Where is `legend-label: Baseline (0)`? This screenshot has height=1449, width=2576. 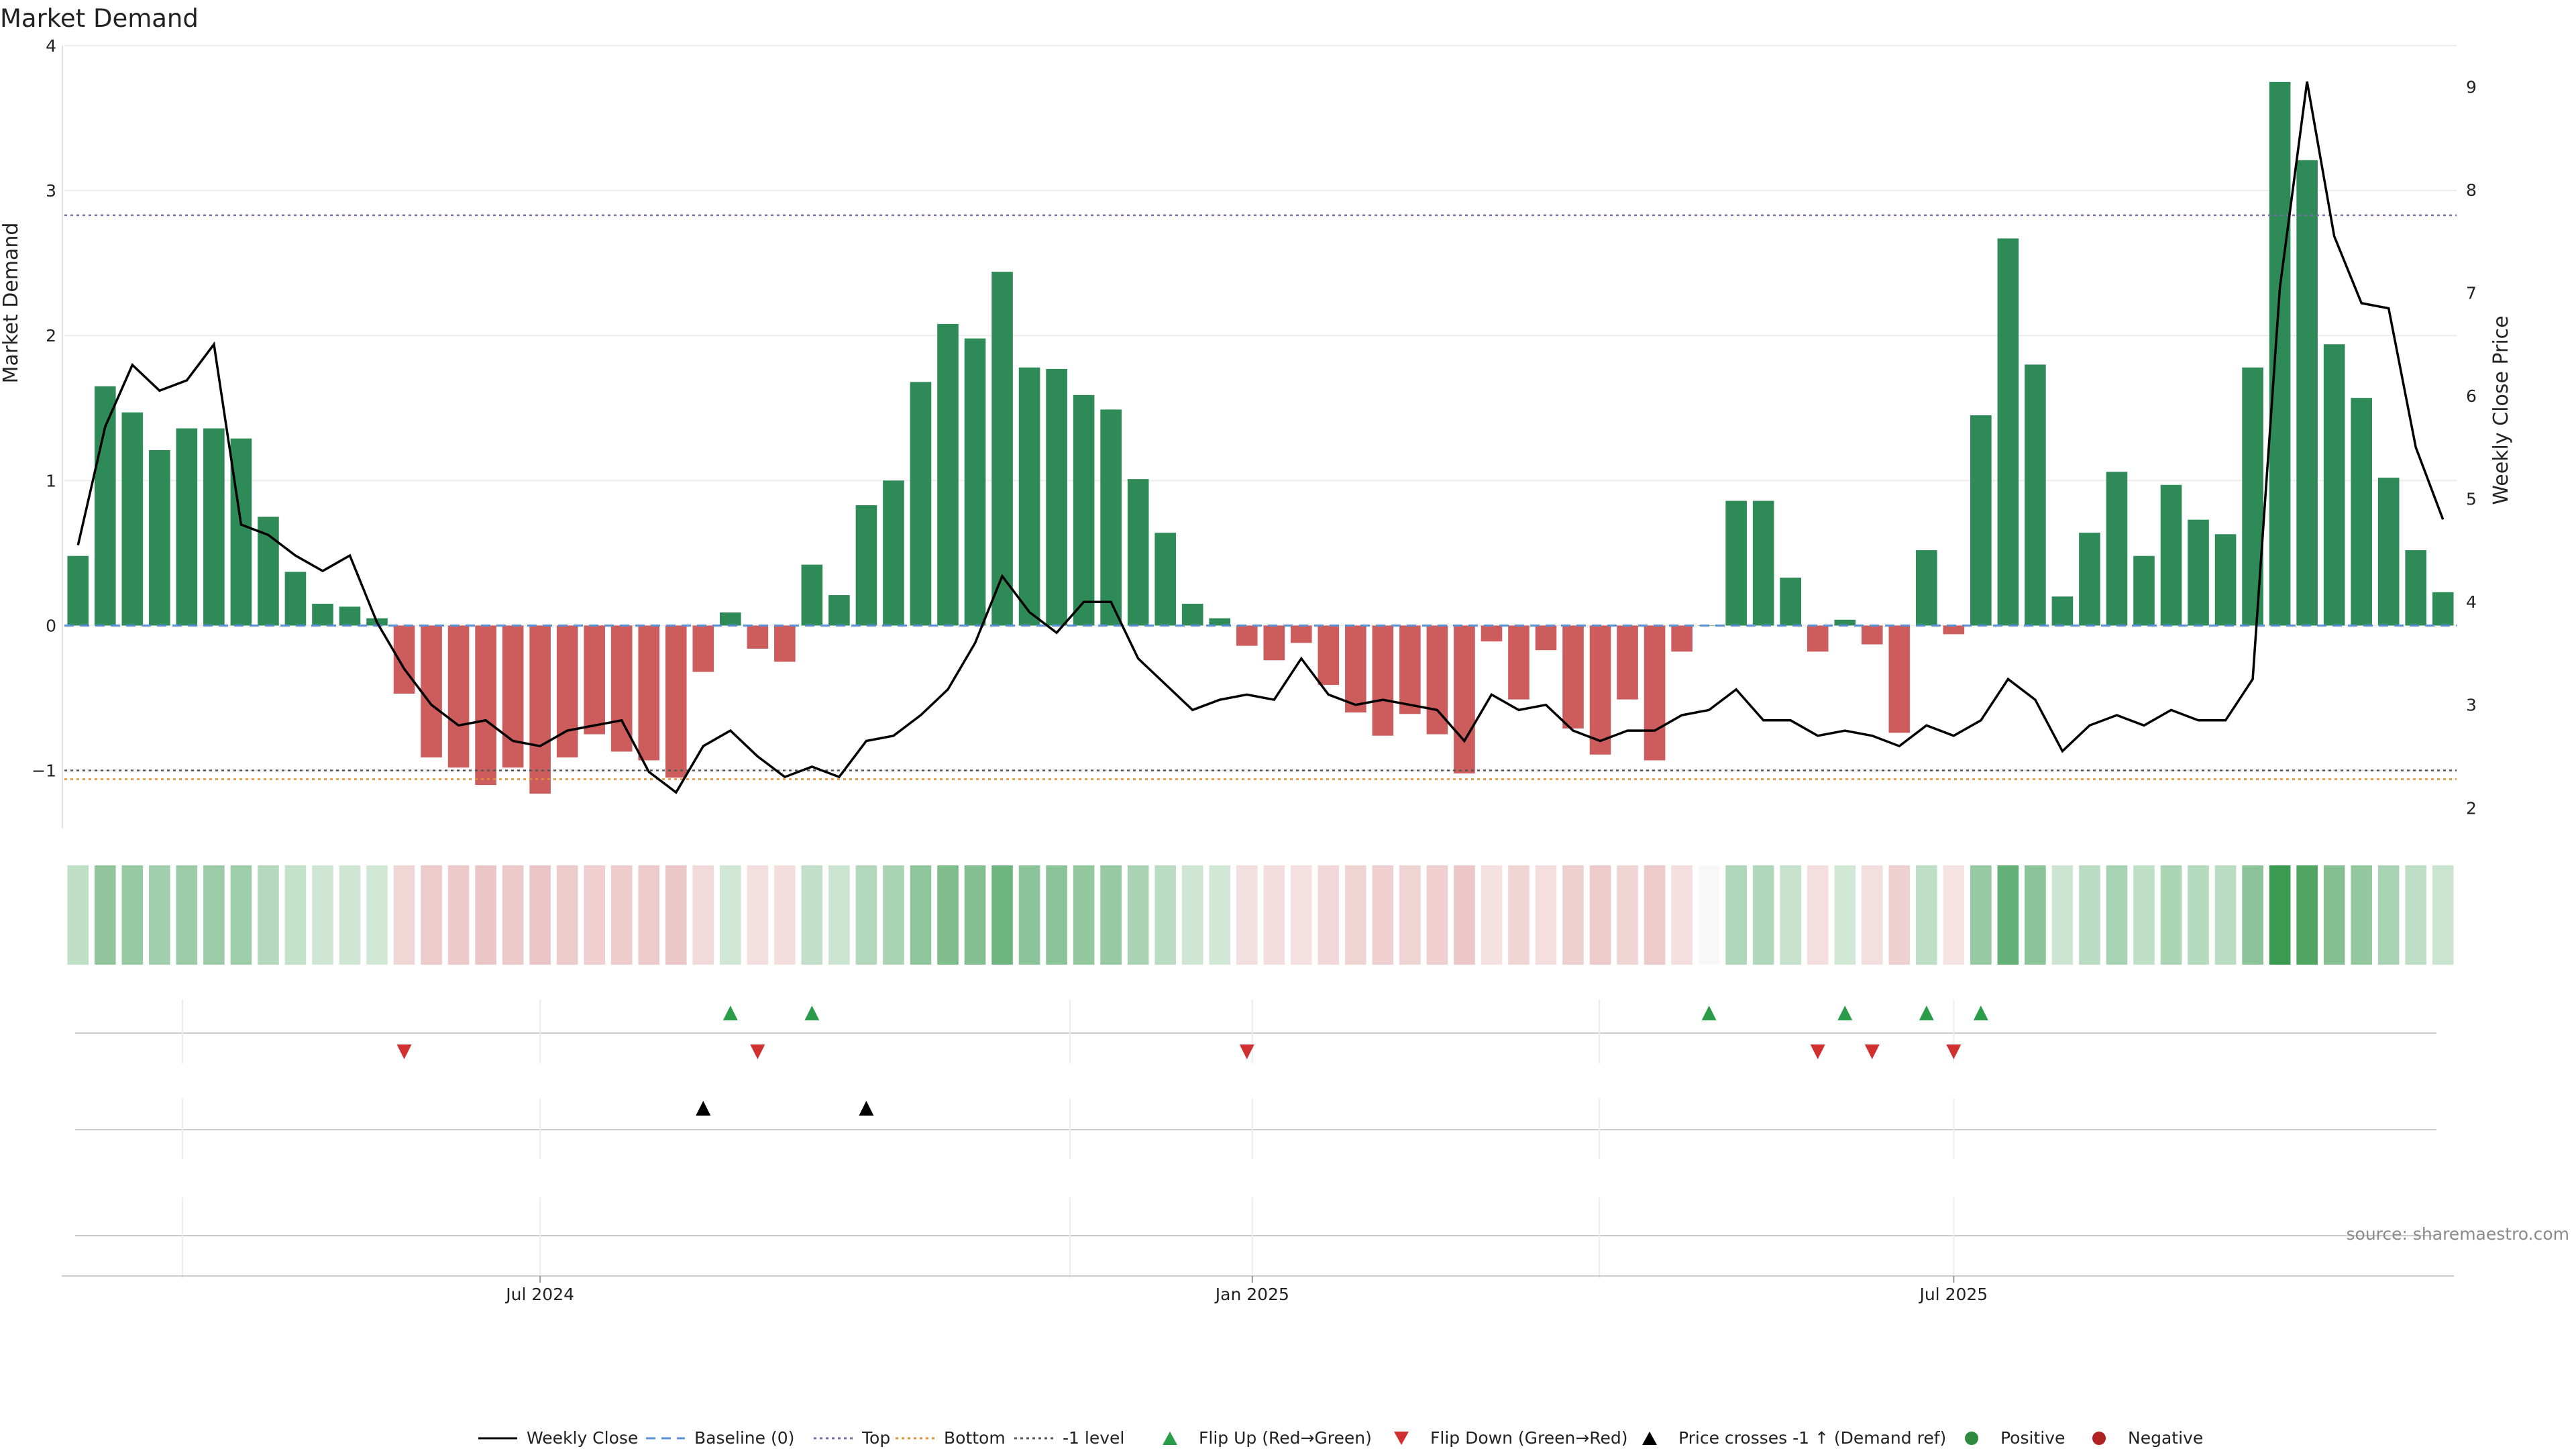 legend-label: Baseline (0) is located at coordinates (744, 1438).